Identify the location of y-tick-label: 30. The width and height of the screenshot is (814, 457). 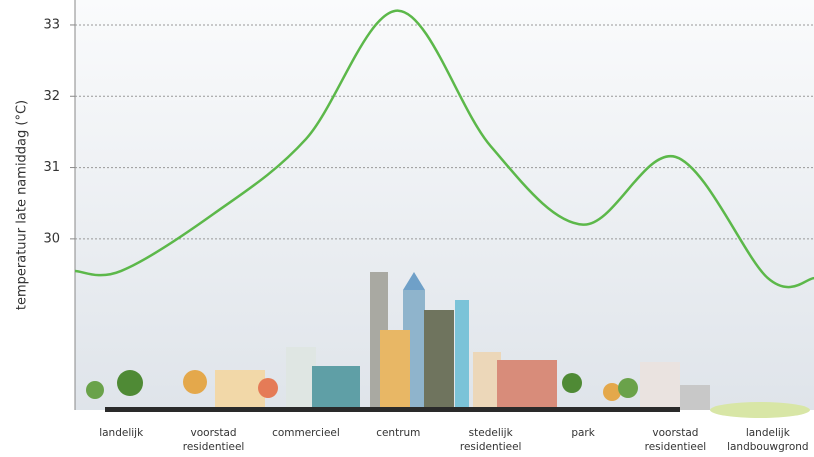
(51, 238).